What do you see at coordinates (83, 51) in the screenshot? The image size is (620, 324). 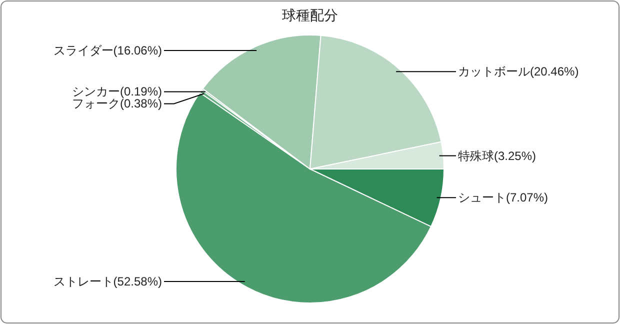 I see `slice-label: スライダー` at bounding box center [83, 51].